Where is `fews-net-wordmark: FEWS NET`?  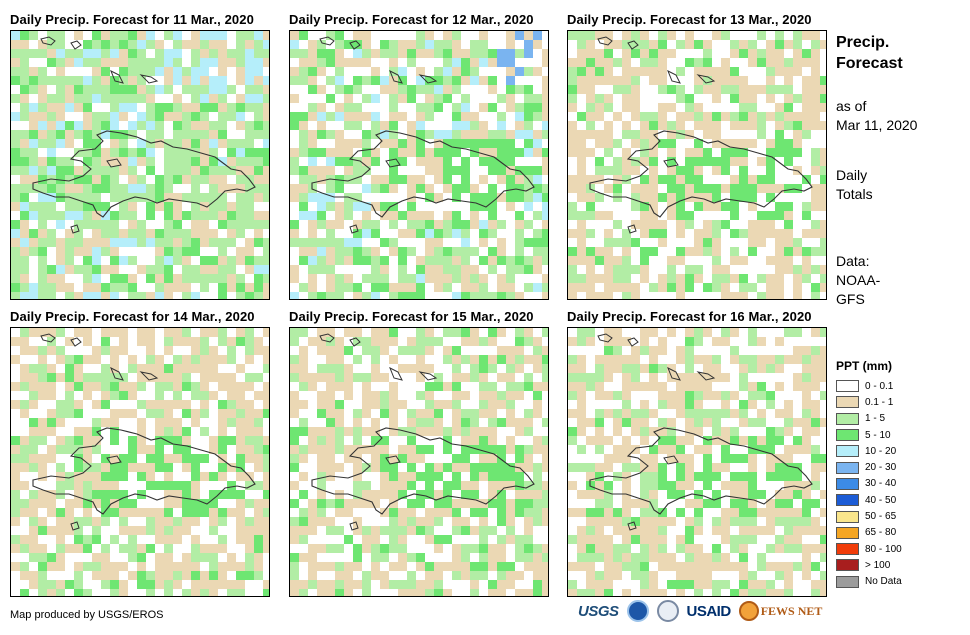
fews-net-wordmark: FEWS NET is located at coordinates (791, 610).